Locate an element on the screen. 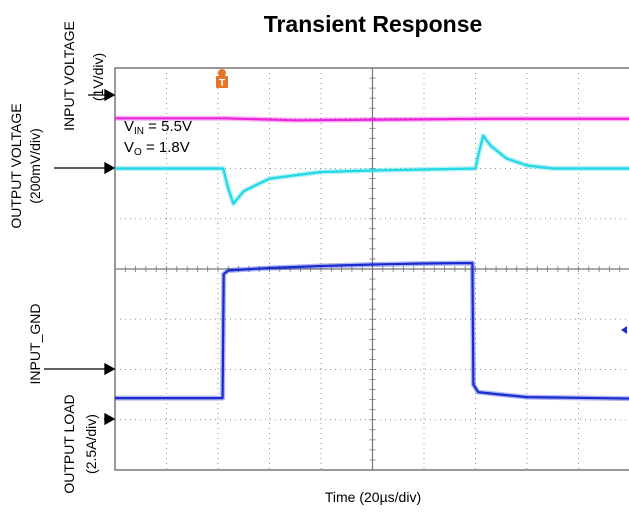  output-load-scale: (2.5A/div) is located at coordinates (91, 444).